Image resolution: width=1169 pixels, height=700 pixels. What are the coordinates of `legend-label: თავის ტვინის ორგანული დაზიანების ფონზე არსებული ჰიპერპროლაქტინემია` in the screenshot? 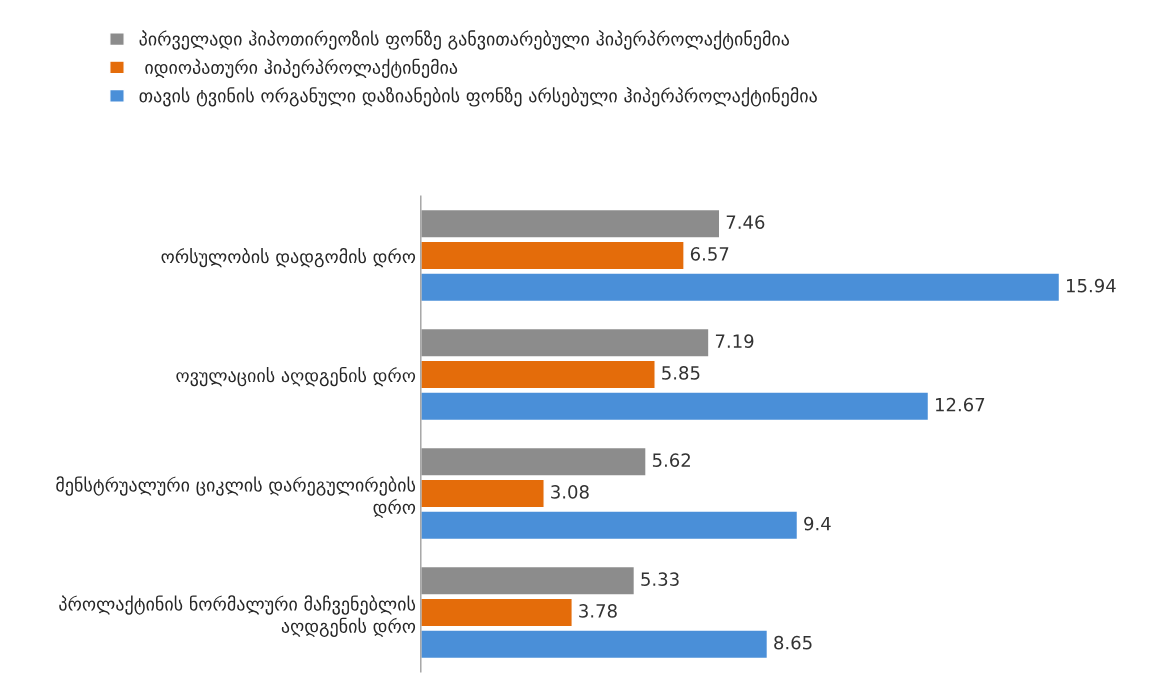 It's located at (478, 97).